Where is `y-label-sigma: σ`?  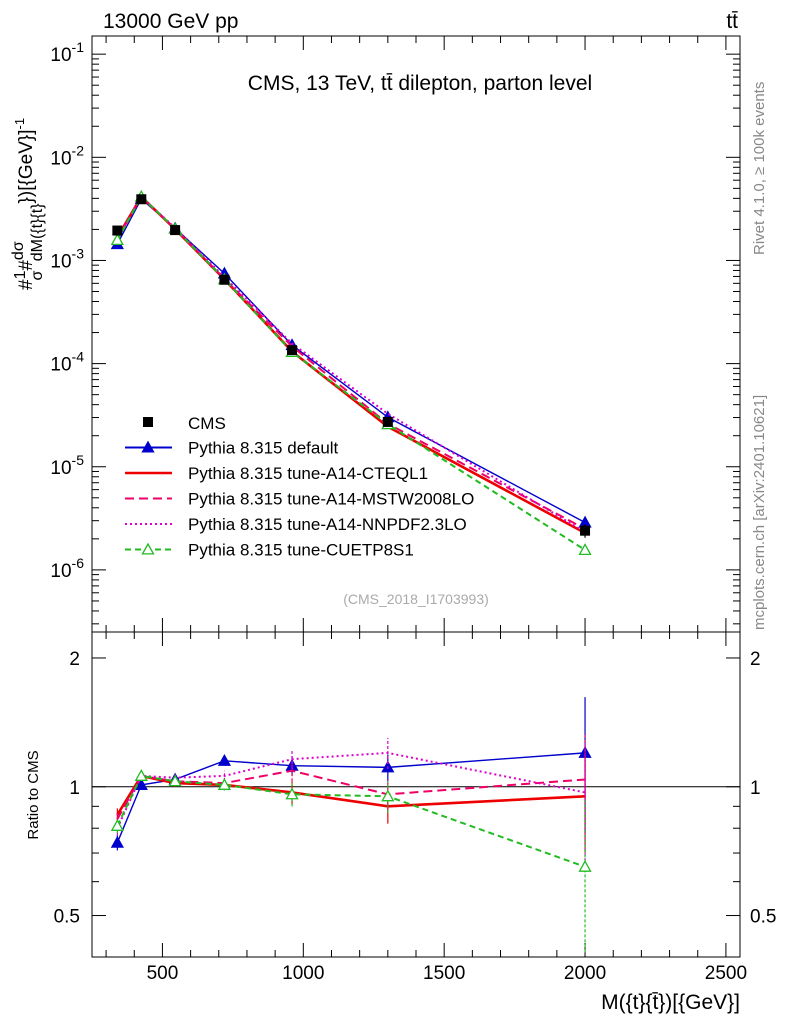
y-label-sigma: σ is located at coordinates (37, 276).